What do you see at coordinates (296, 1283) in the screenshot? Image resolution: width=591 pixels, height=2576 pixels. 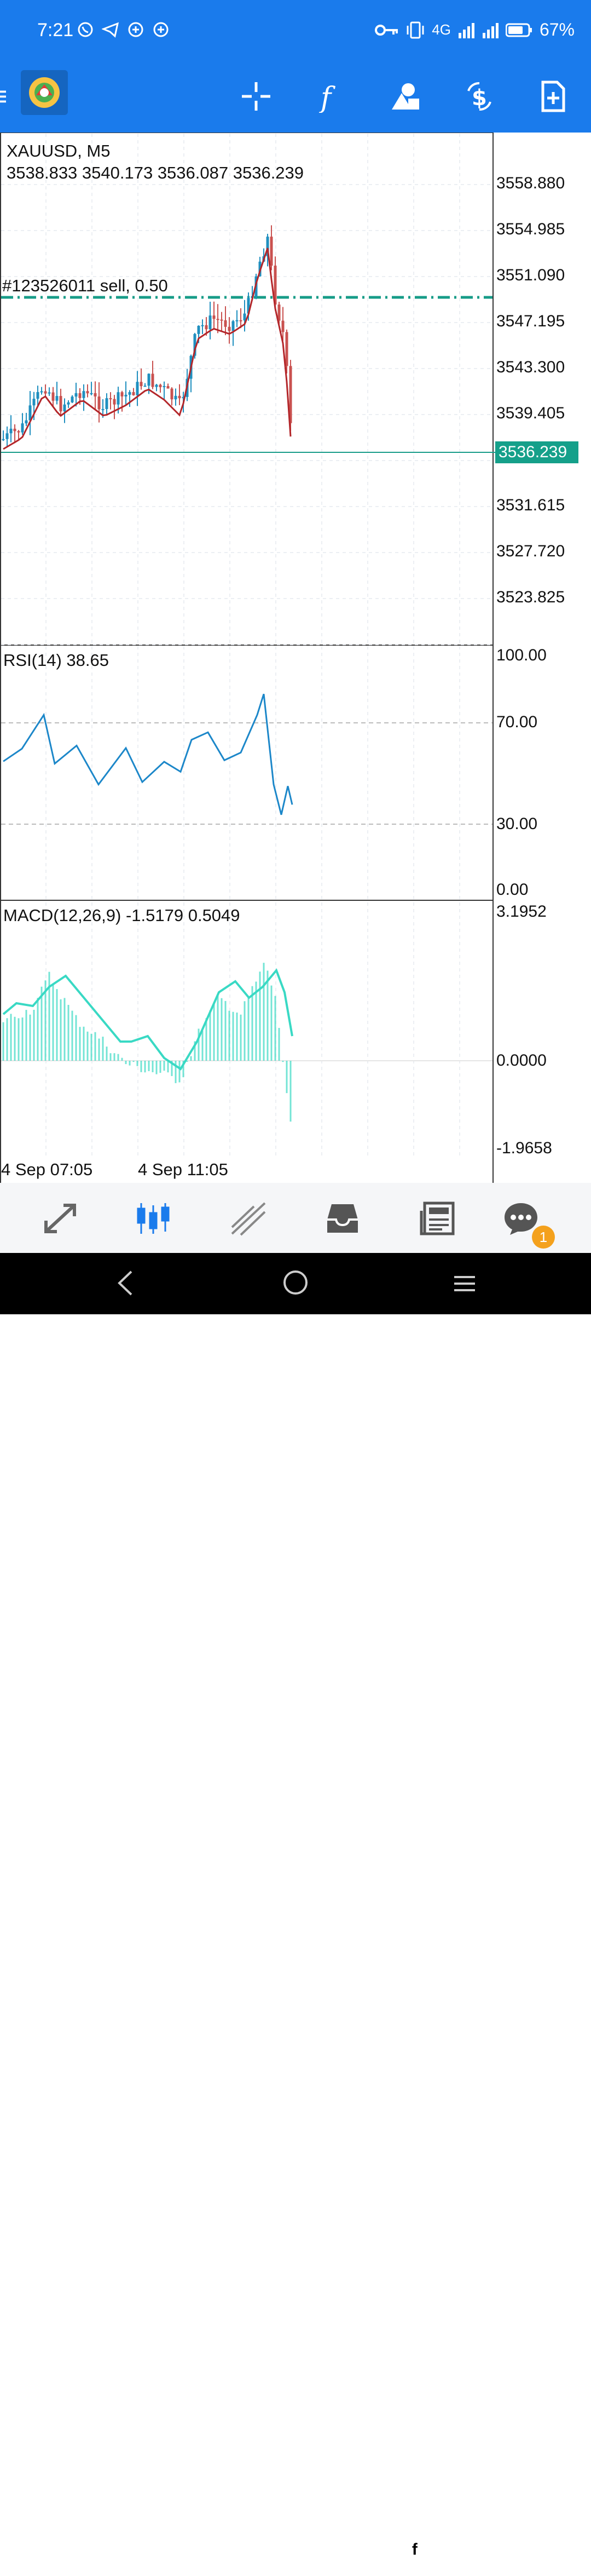 I see `home-icon` at bounding box center [296, 1283].